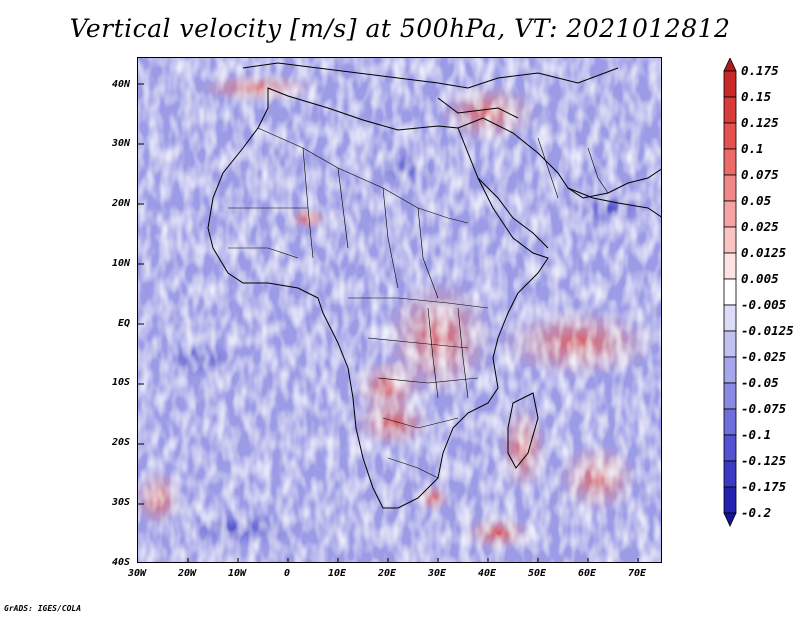  What do you see at coordinates (756, 200) in the screenshot?
I see `colorbar-tick-label: 0.05` at bounding box center [756, 200].